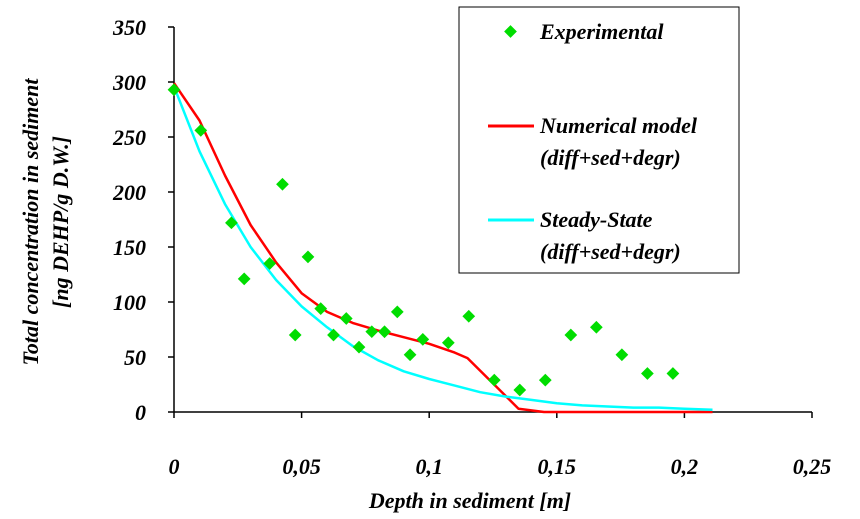 This screenshot has height=519, width=860. I want to click on y-tick-label: 100, so click(129, 302).